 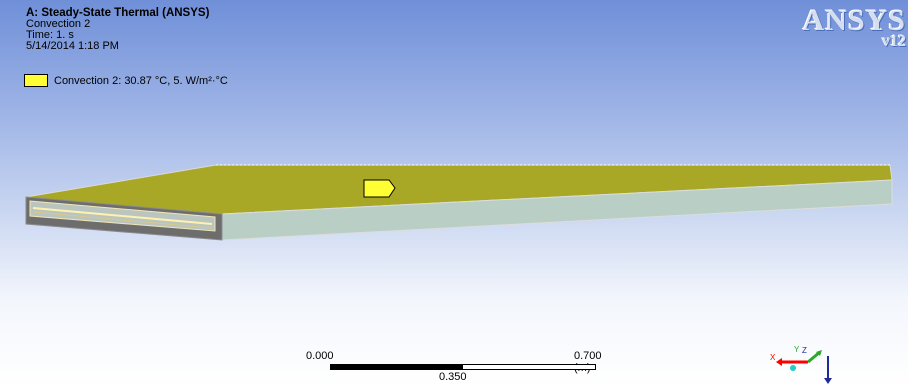 I want to click on z-axis-label: Z, so click(x=804, y=350).